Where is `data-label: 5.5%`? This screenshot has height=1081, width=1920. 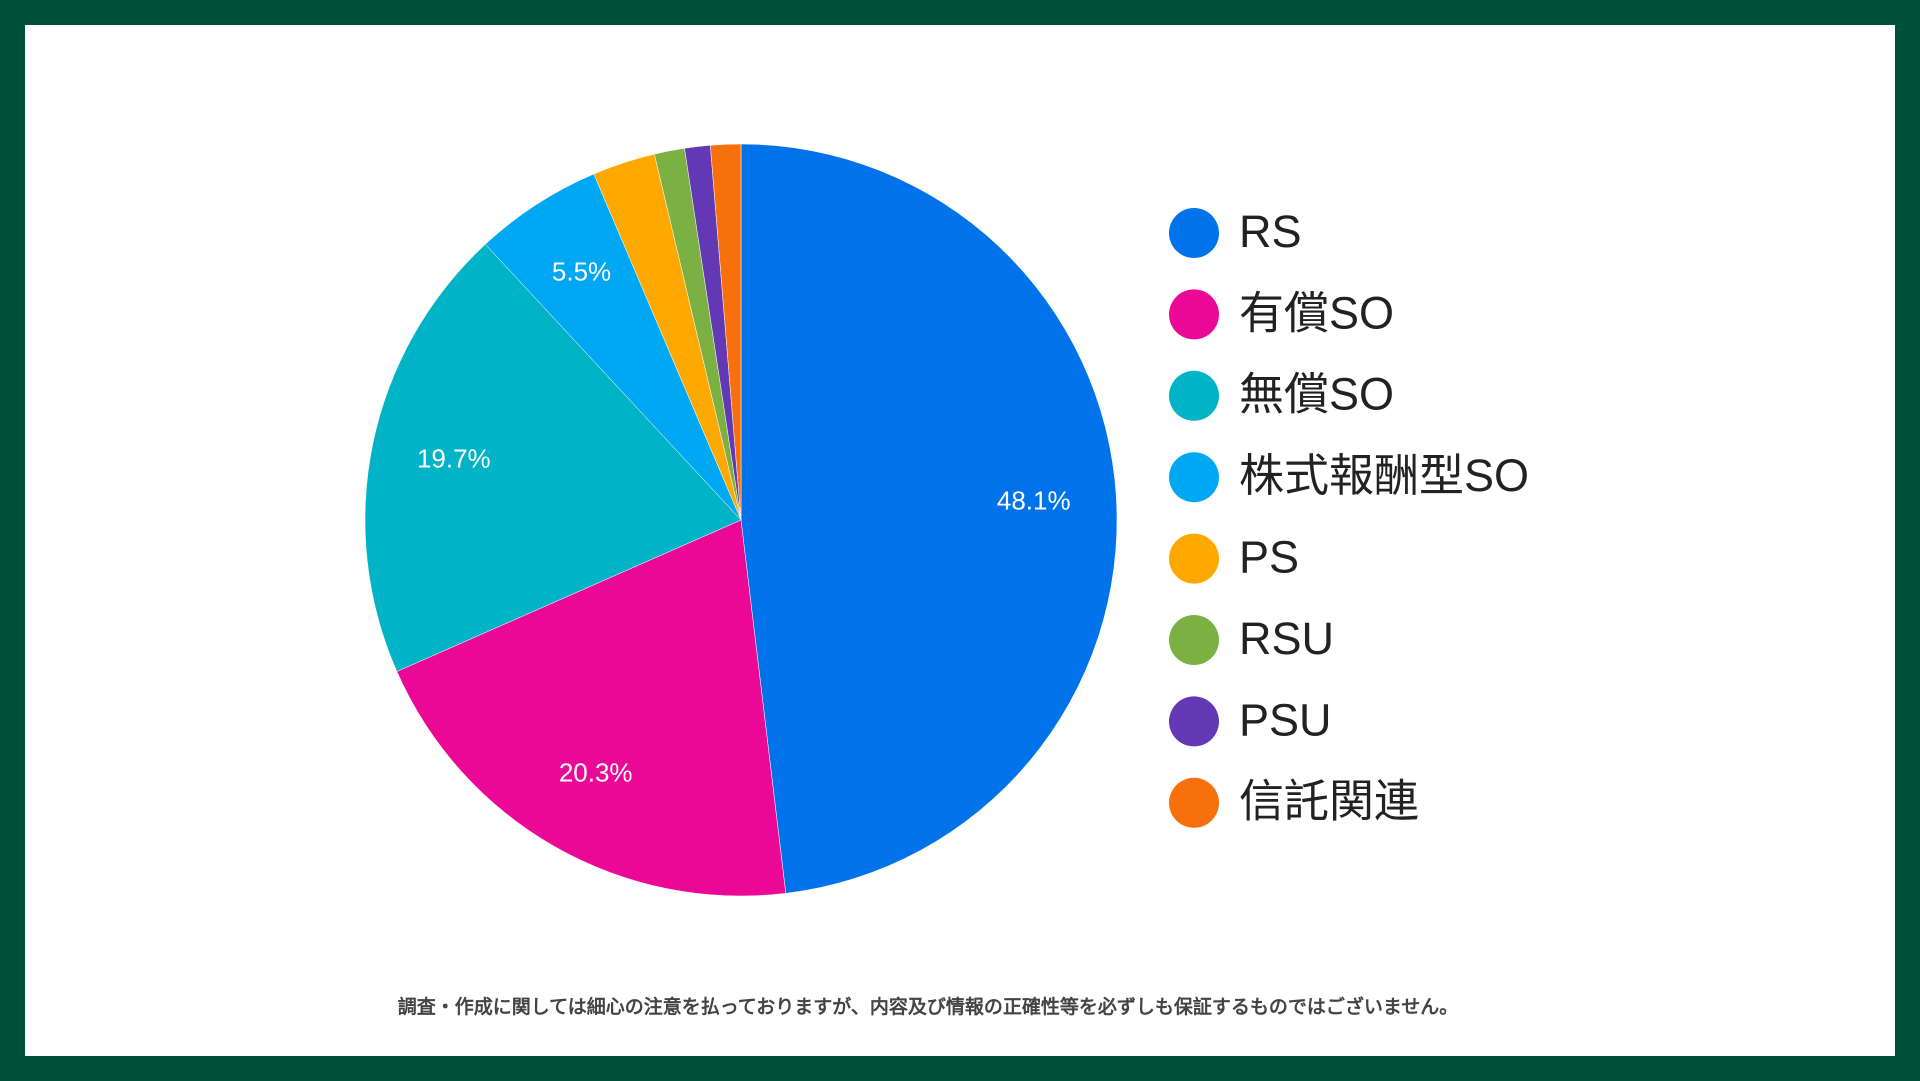 data-label: 5.5% is located at coordinates (581, 272).